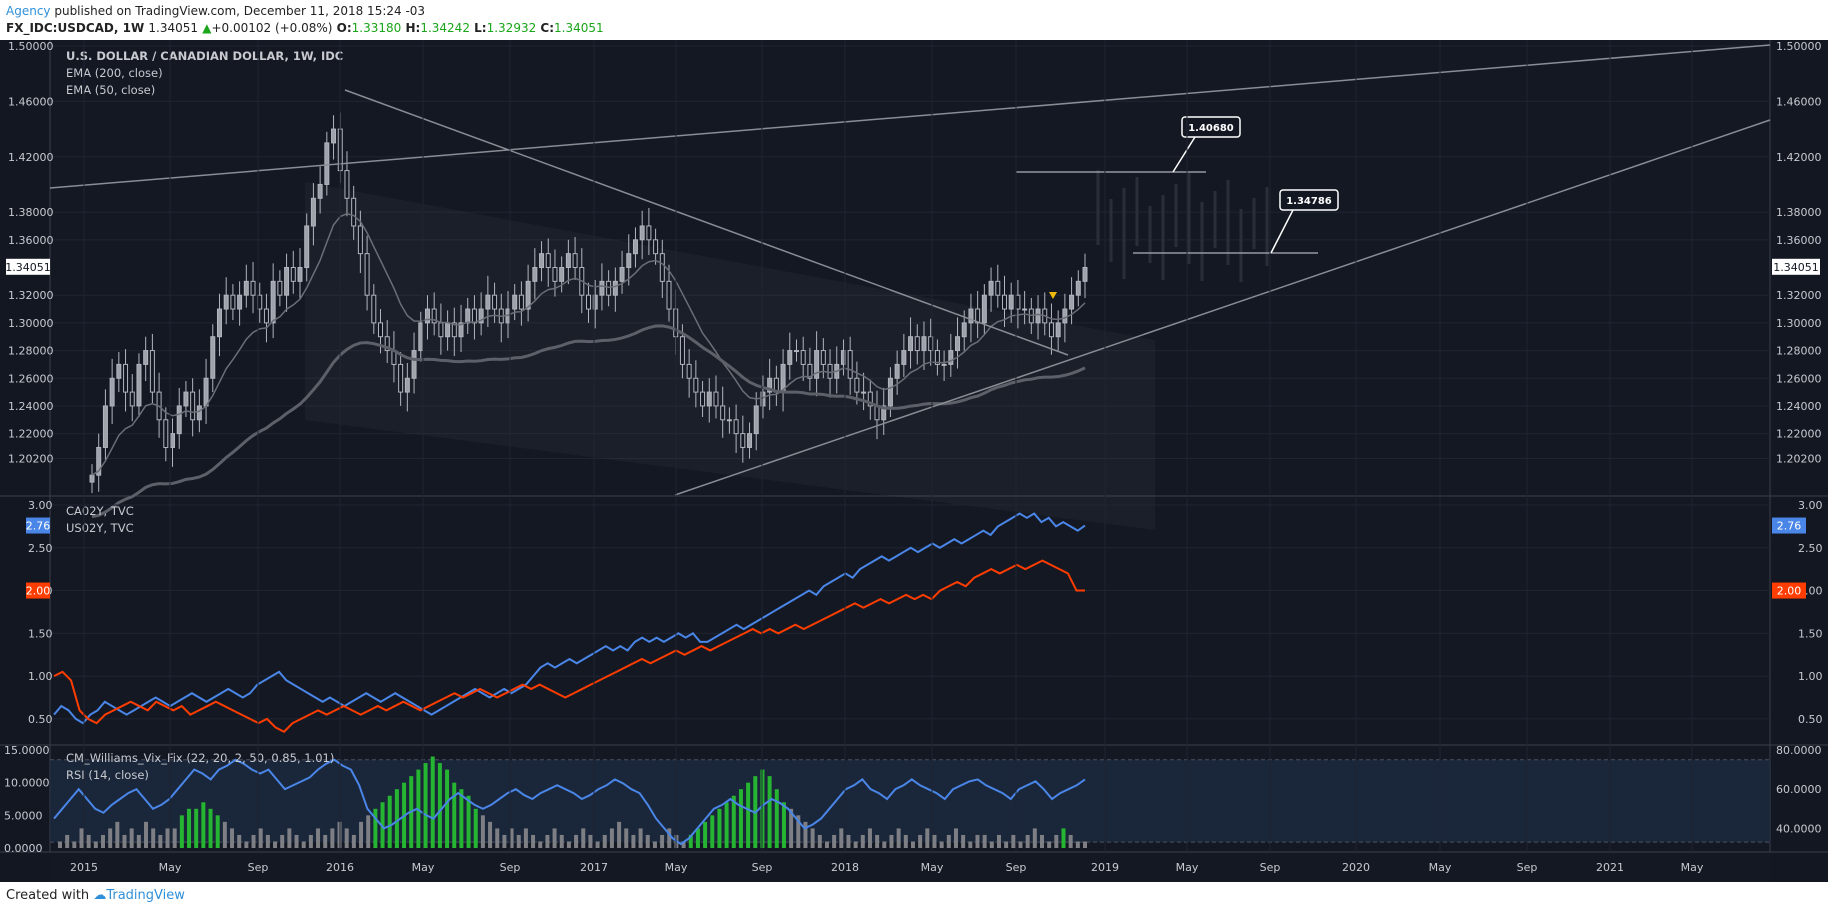  What do you see at coordinates (100, 895) in the screenshot?
I see `tradingview-logo-icon: ☁` at bounding box center [100, 895].